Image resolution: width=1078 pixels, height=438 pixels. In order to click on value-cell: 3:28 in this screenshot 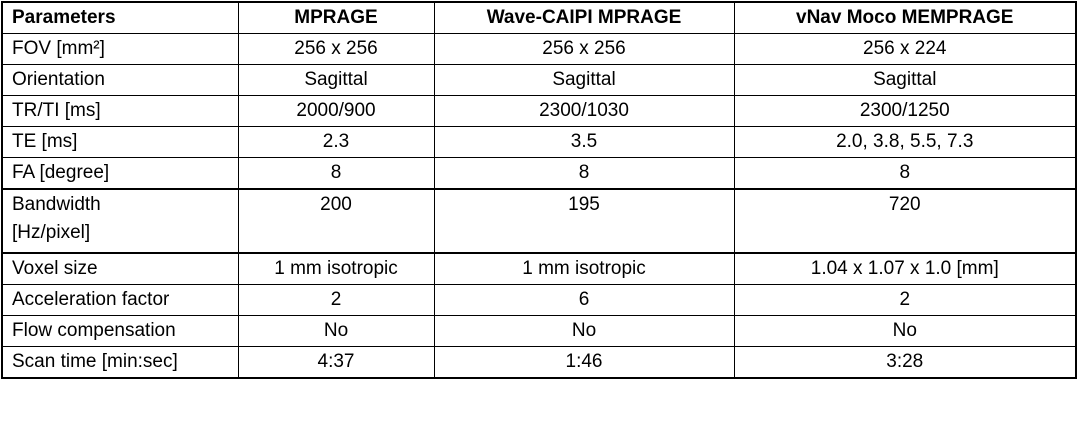, I will do `click(905, 362)`.